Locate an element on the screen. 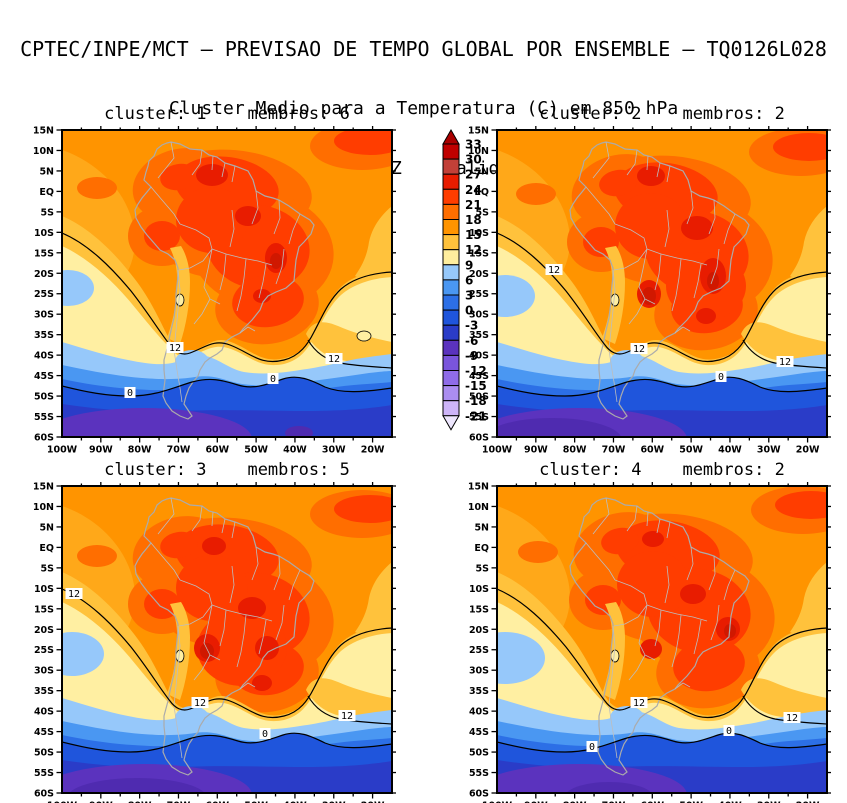  colorbar-level-label: 9 is located at coordinates (469, 265).